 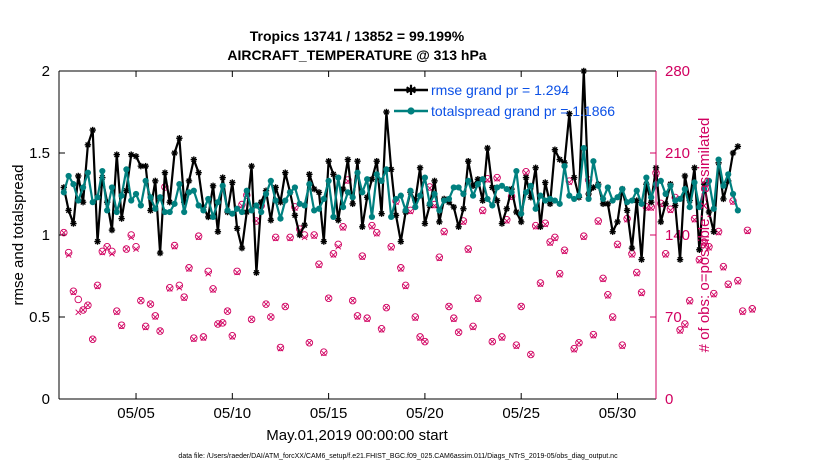 What do you see at coordinates (677, 71) in the screenshot?
I see `y-right-tick-label: 280` at bounding box center [677, 71].